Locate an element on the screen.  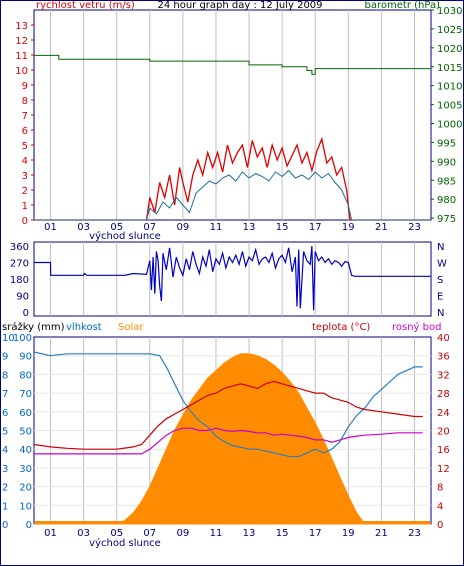
temperature-tick-label: 8 is located at coordinates (440, 488).